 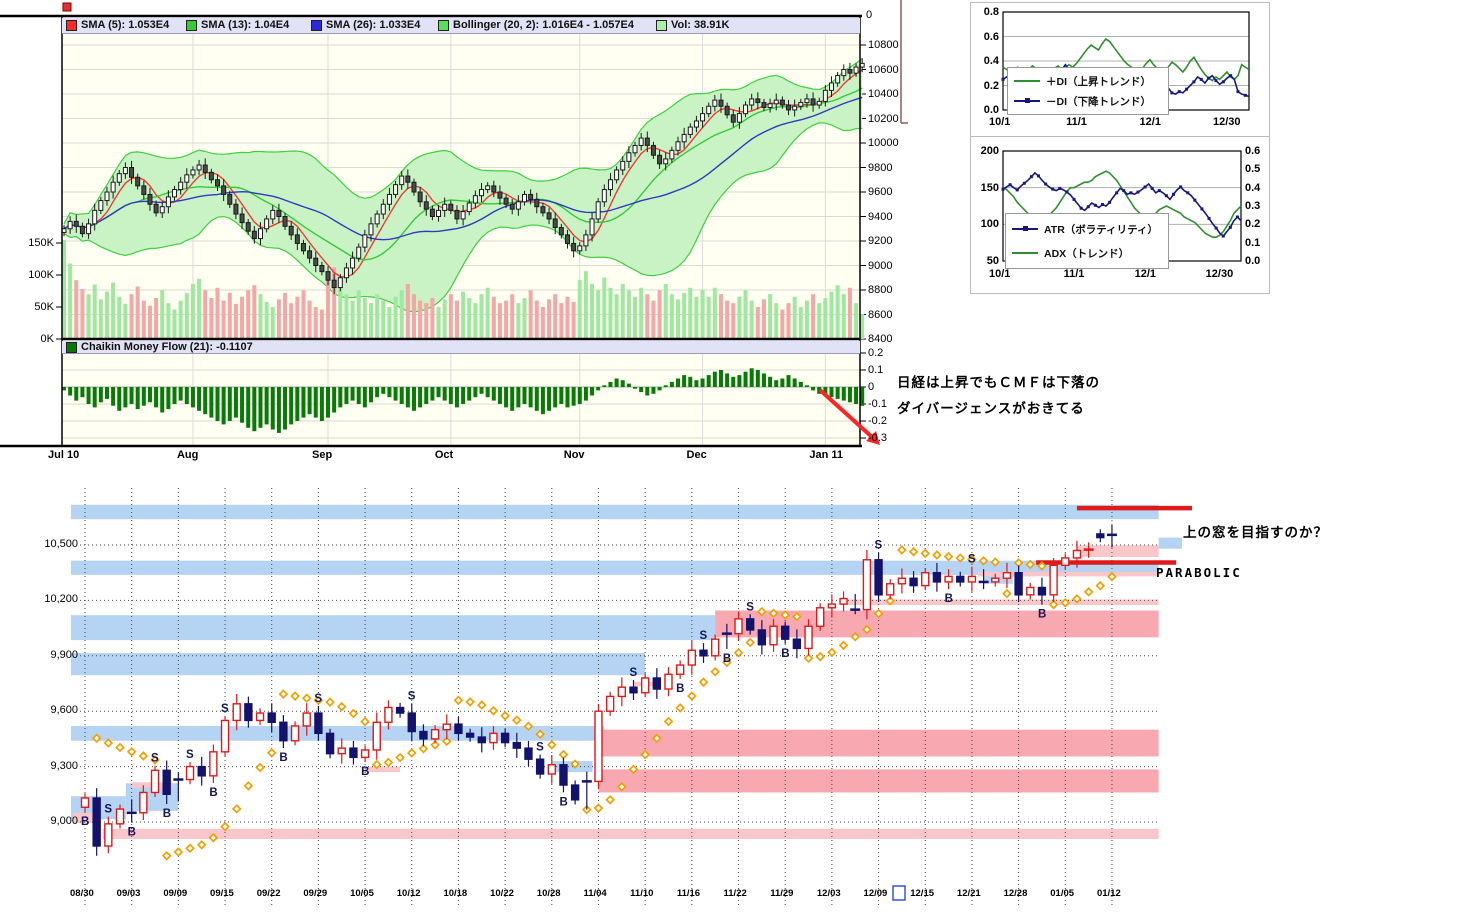 What do you see at coordinates (1253, 151) in the screenshot?
I see `atr-right-tick-label: 0.6` at bounding box center [1253, 151].